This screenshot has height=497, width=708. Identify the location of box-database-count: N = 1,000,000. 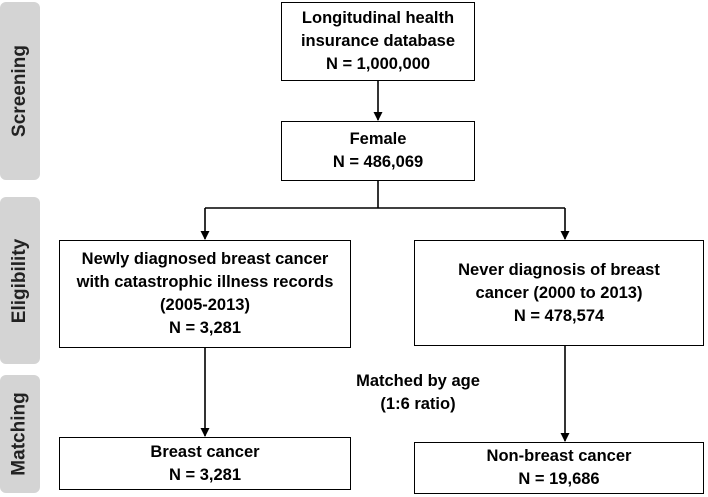
(378, 64).